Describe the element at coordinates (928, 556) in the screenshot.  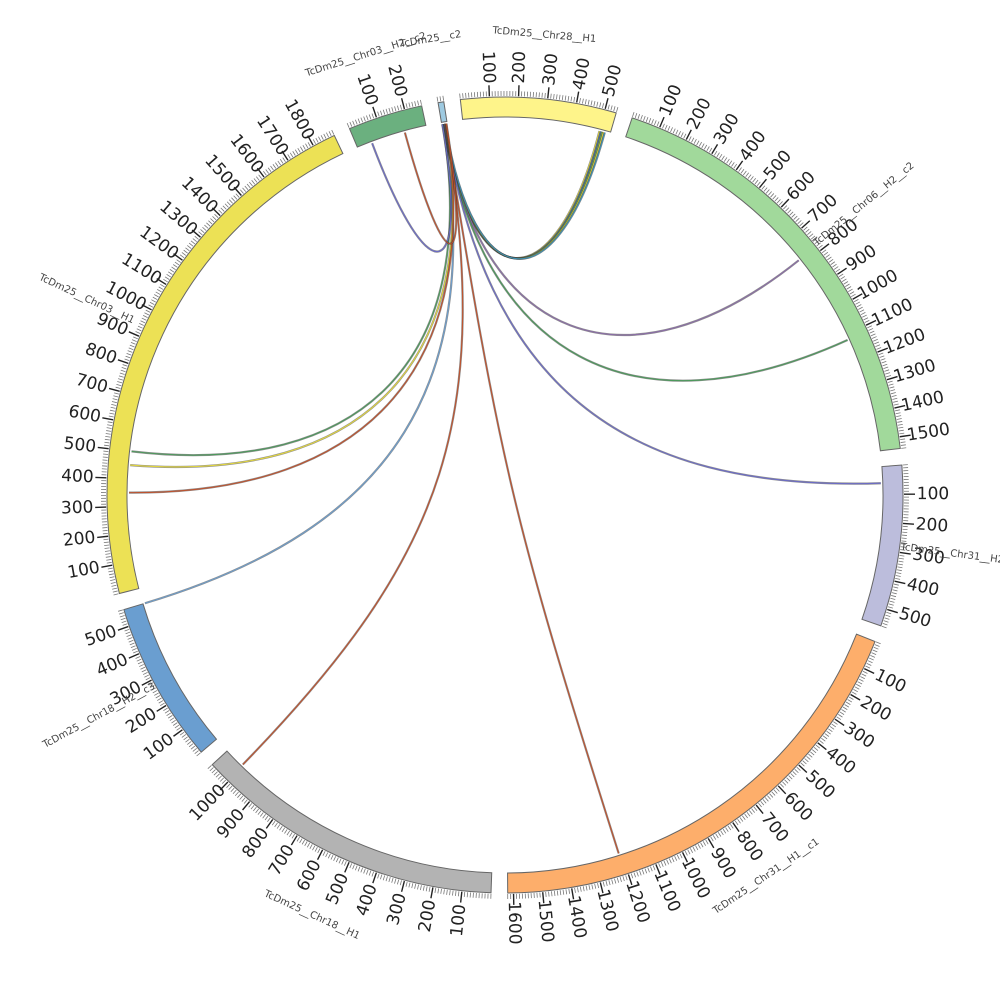
I see `tick-label: 300` at that location.